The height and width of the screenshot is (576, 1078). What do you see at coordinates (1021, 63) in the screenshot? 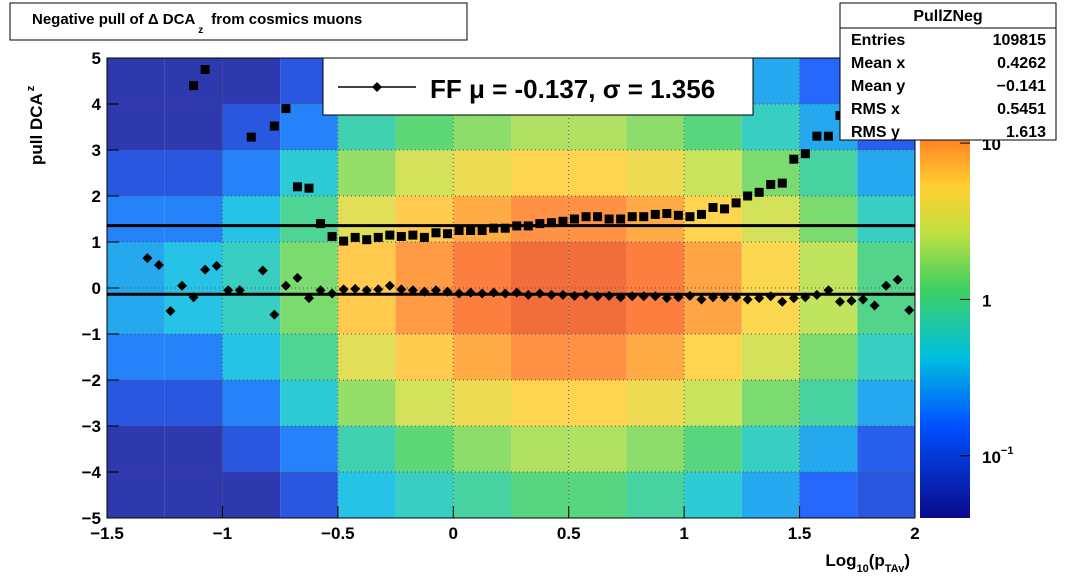
I see `stats-value: 0.4262` at bounding box center [1021, 63].